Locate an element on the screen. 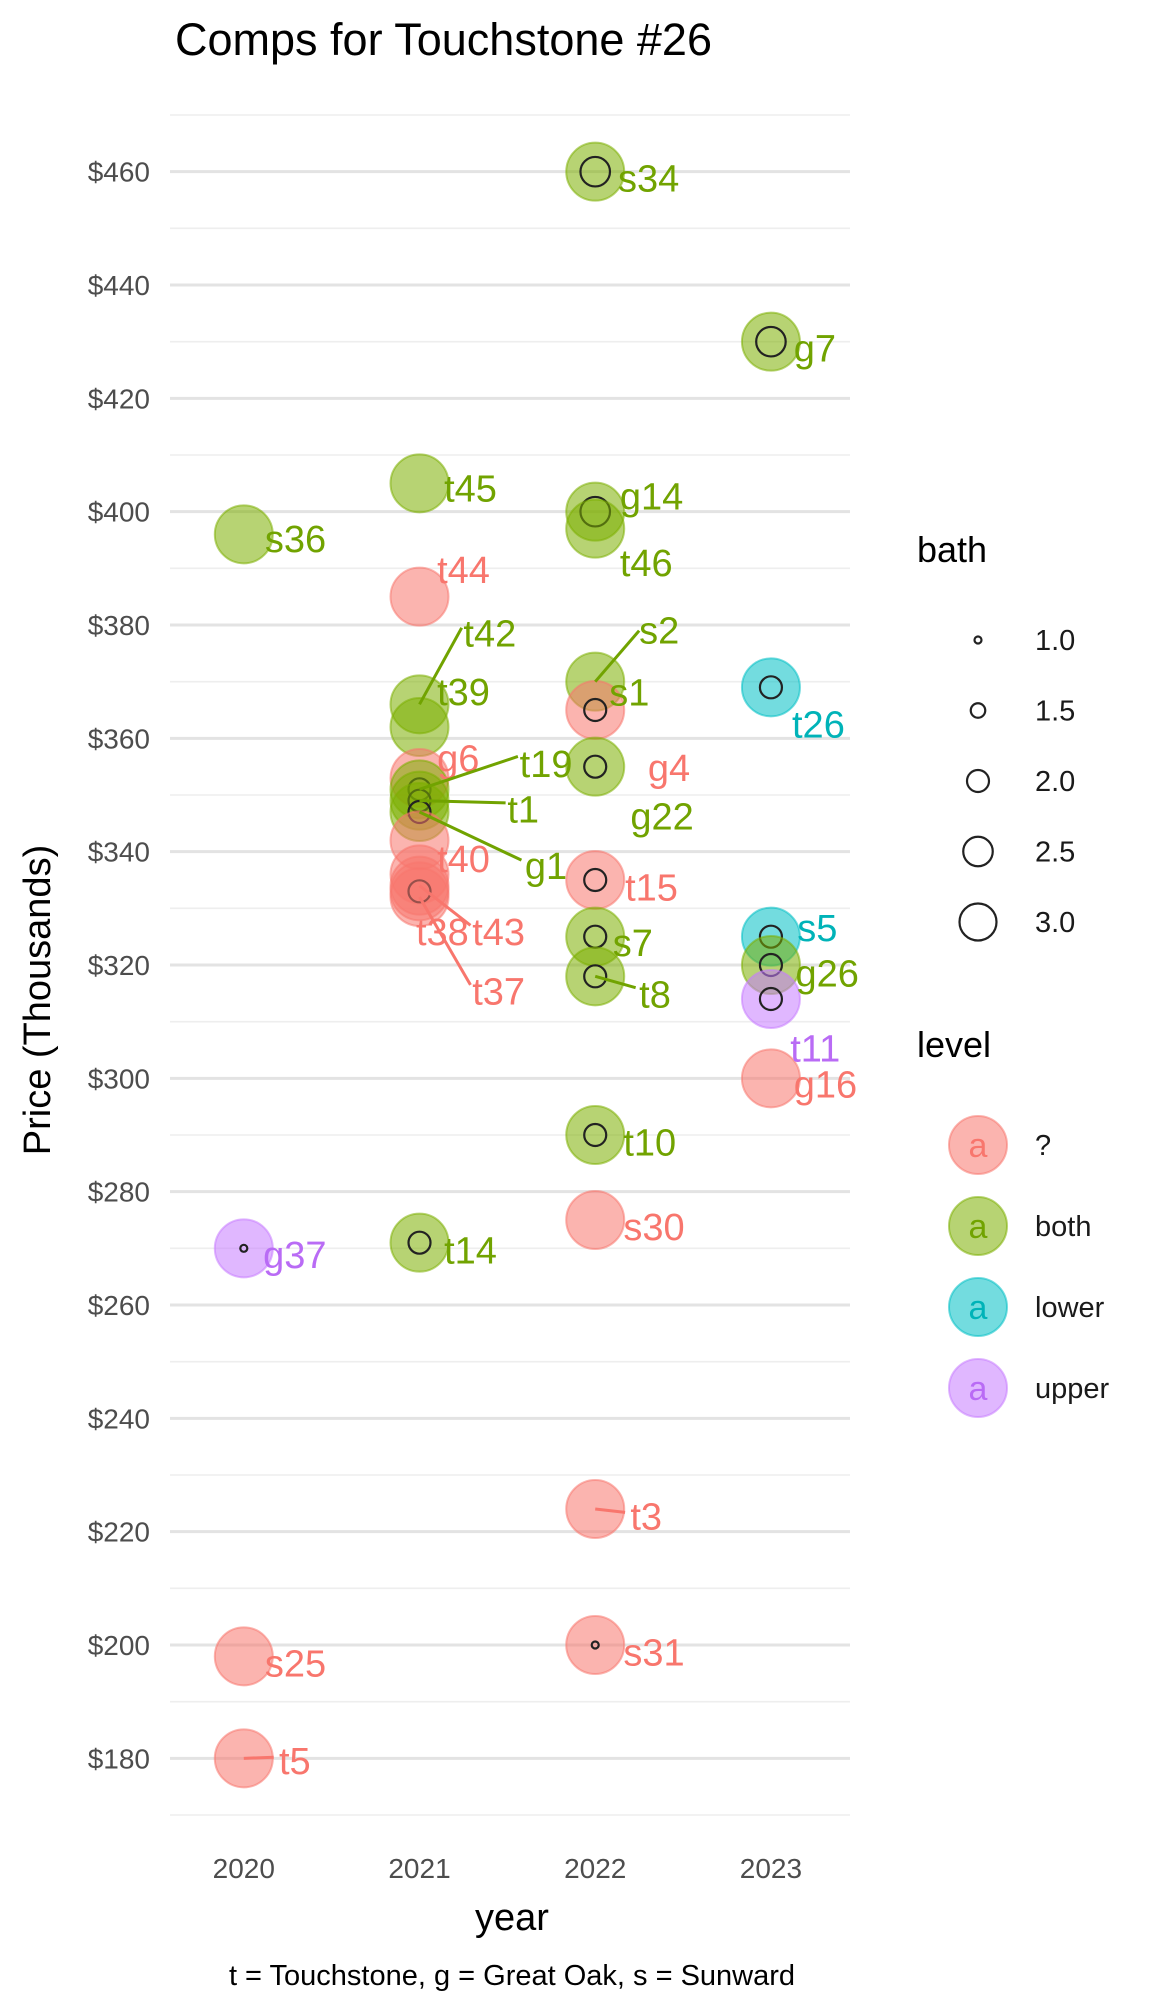  point-label: g7 is located at coordinates (815, 349).